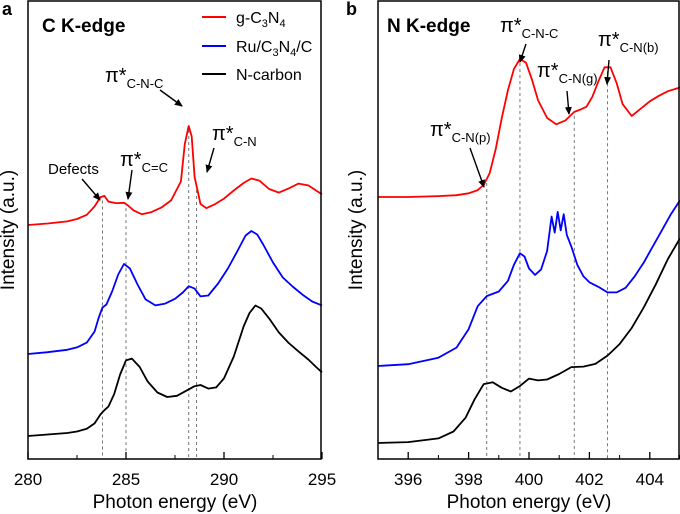  Describe the element at coordinates (269, 75) in the screenshot. I see `legend-label: N-carbon` at that location.